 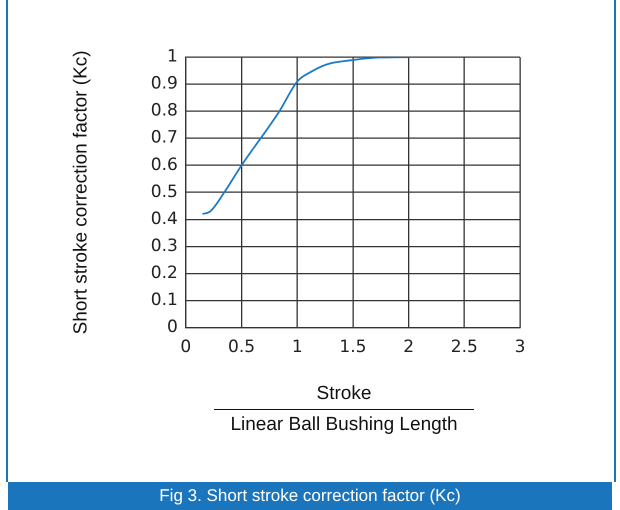 What do you see at coordinates (464, 347) in the screenshot?
I see `x-tick-label: 2.5` at bounding box center [464, 347].